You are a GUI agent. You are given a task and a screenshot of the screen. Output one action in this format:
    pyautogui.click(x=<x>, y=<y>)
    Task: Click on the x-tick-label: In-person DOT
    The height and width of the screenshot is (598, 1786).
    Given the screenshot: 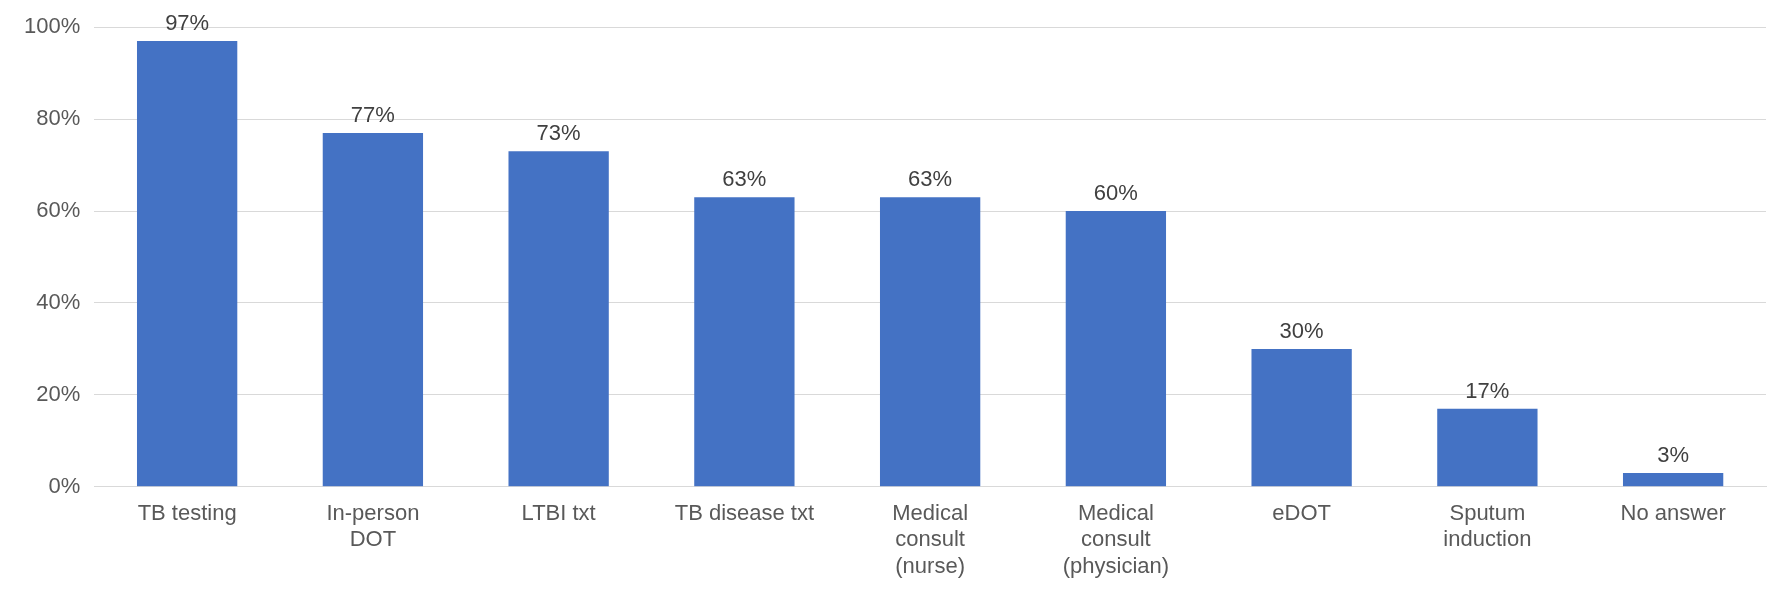 What is the action you would take?
    pyautogui.click(x=373, y=526)
    